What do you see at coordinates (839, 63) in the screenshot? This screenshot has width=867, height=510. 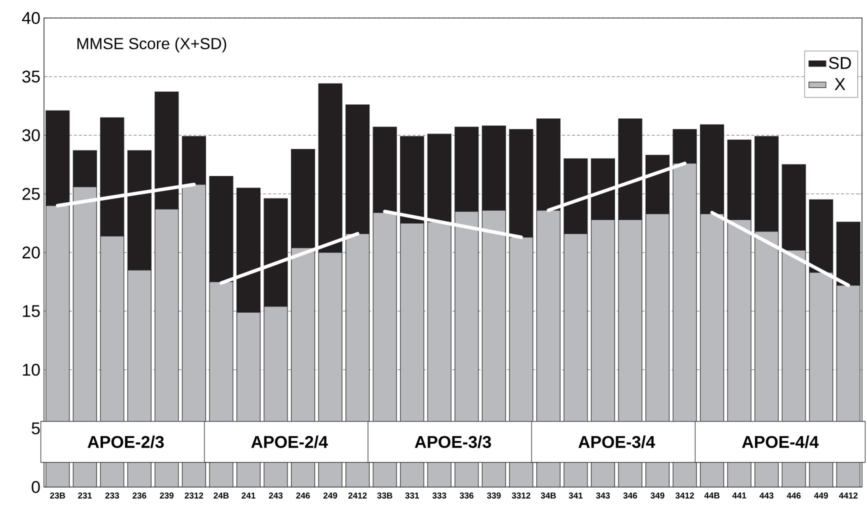 I see `legend-label: SD` at bounding box center [839, 63].